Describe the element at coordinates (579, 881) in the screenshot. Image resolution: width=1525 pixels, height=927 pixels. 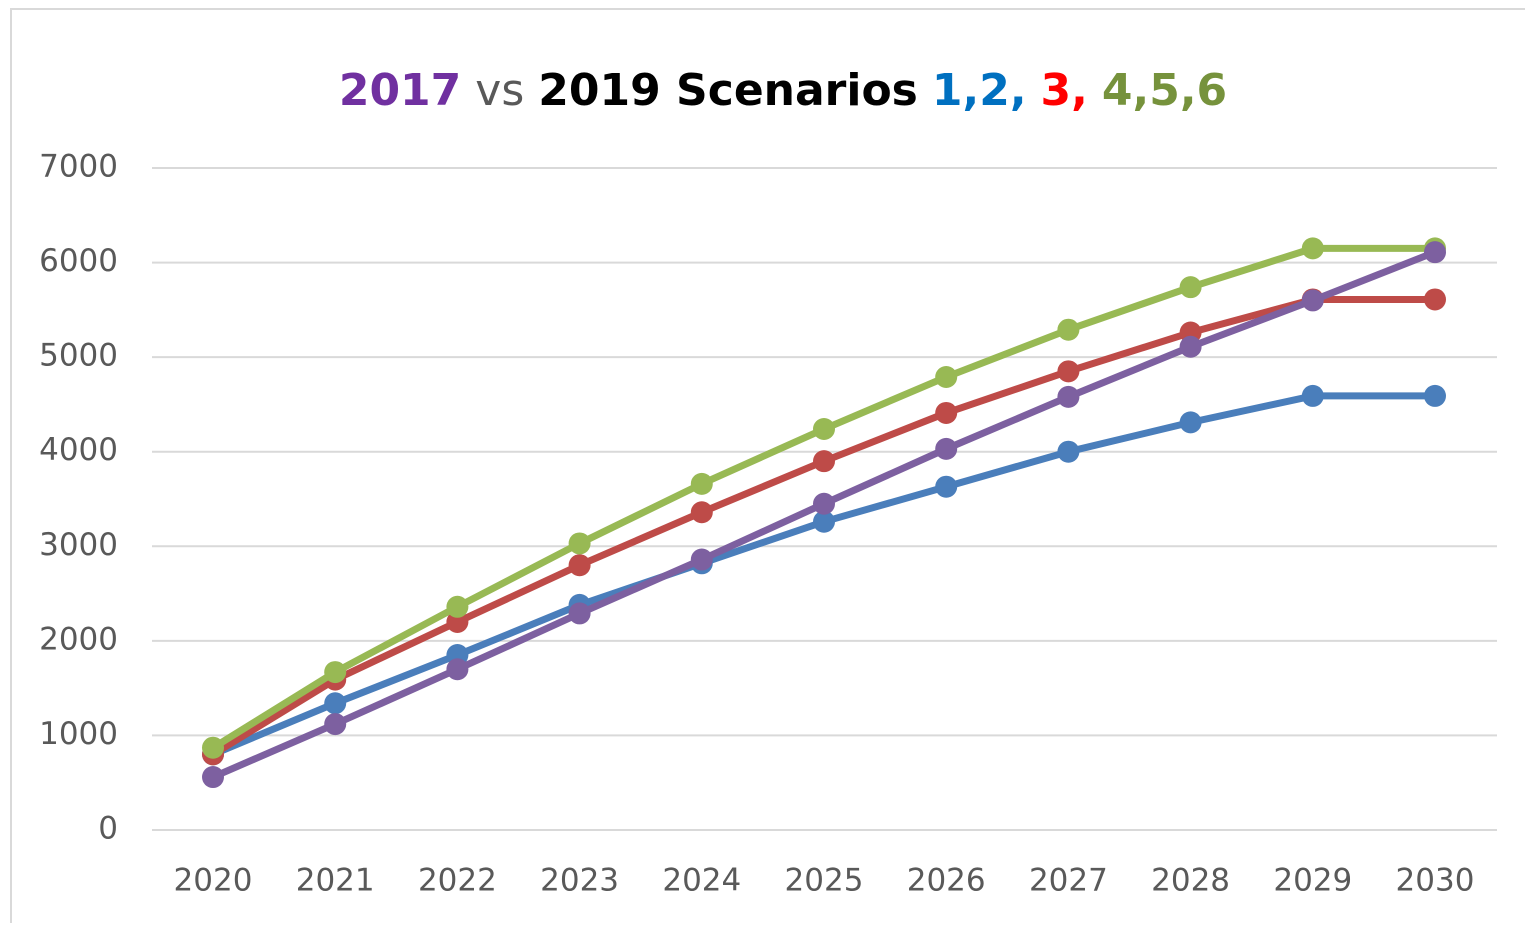
I see `x-tick-label: 2023` at that location.